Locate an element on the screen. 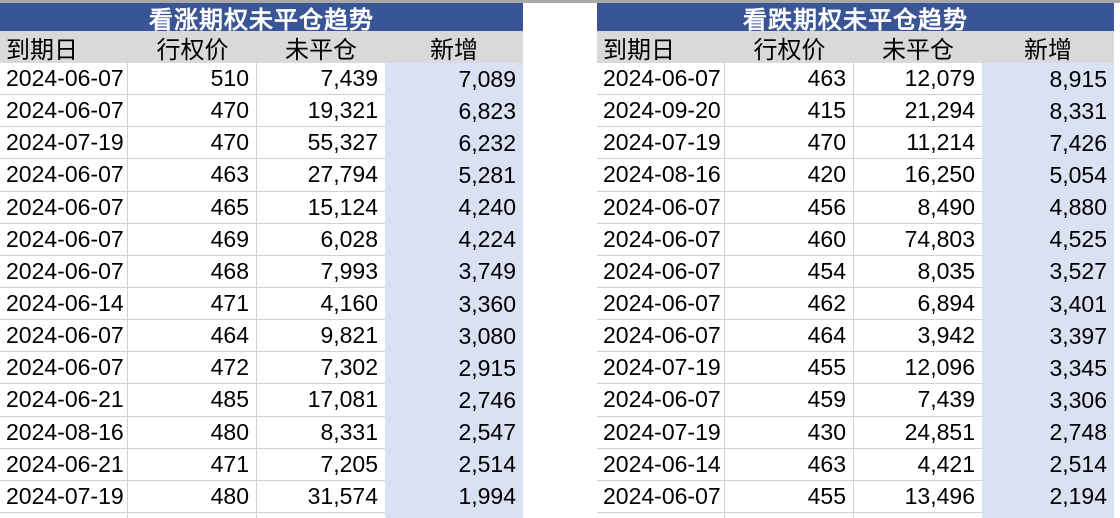 This screenshot has height=518, width=1120. open-interest-cell: 74,803 is located at coordinates (918, 239).